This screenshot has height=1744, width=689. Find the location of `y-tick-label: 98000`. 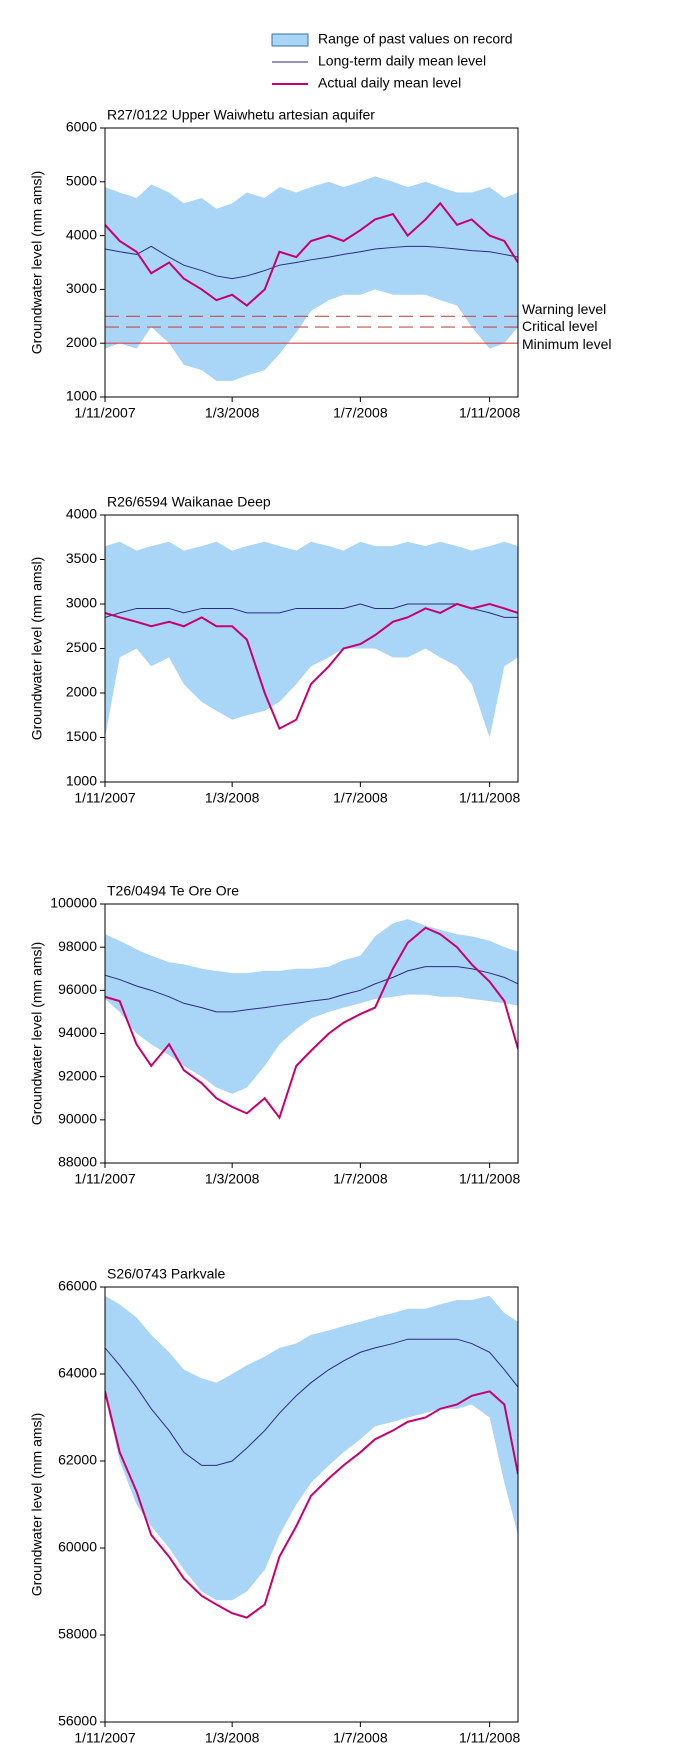

y-tick-label: 98000 is located at coordinates (77, 946).